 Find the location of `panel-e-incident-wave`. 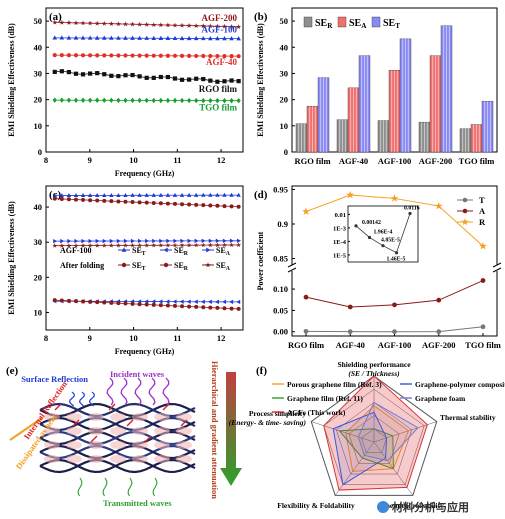

panel-e-incident-wave is located at coordinates (110, 391).